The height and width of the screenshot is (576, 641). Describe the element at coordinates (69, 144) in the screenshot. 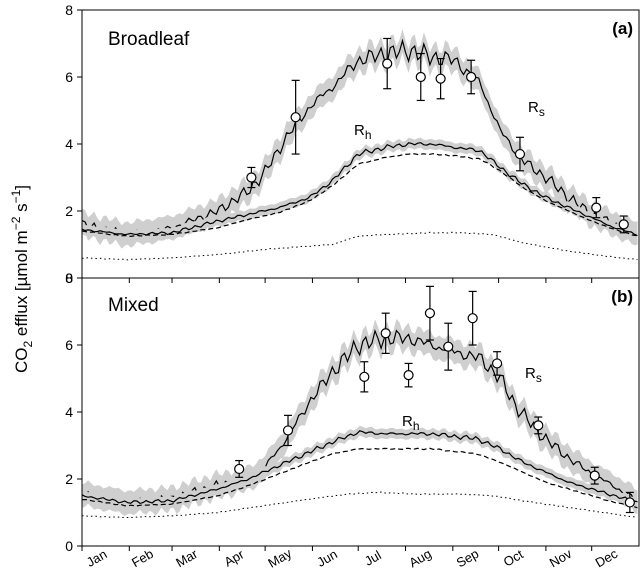

I see `panel-broadleaf-ytick-label: 4` at that location.